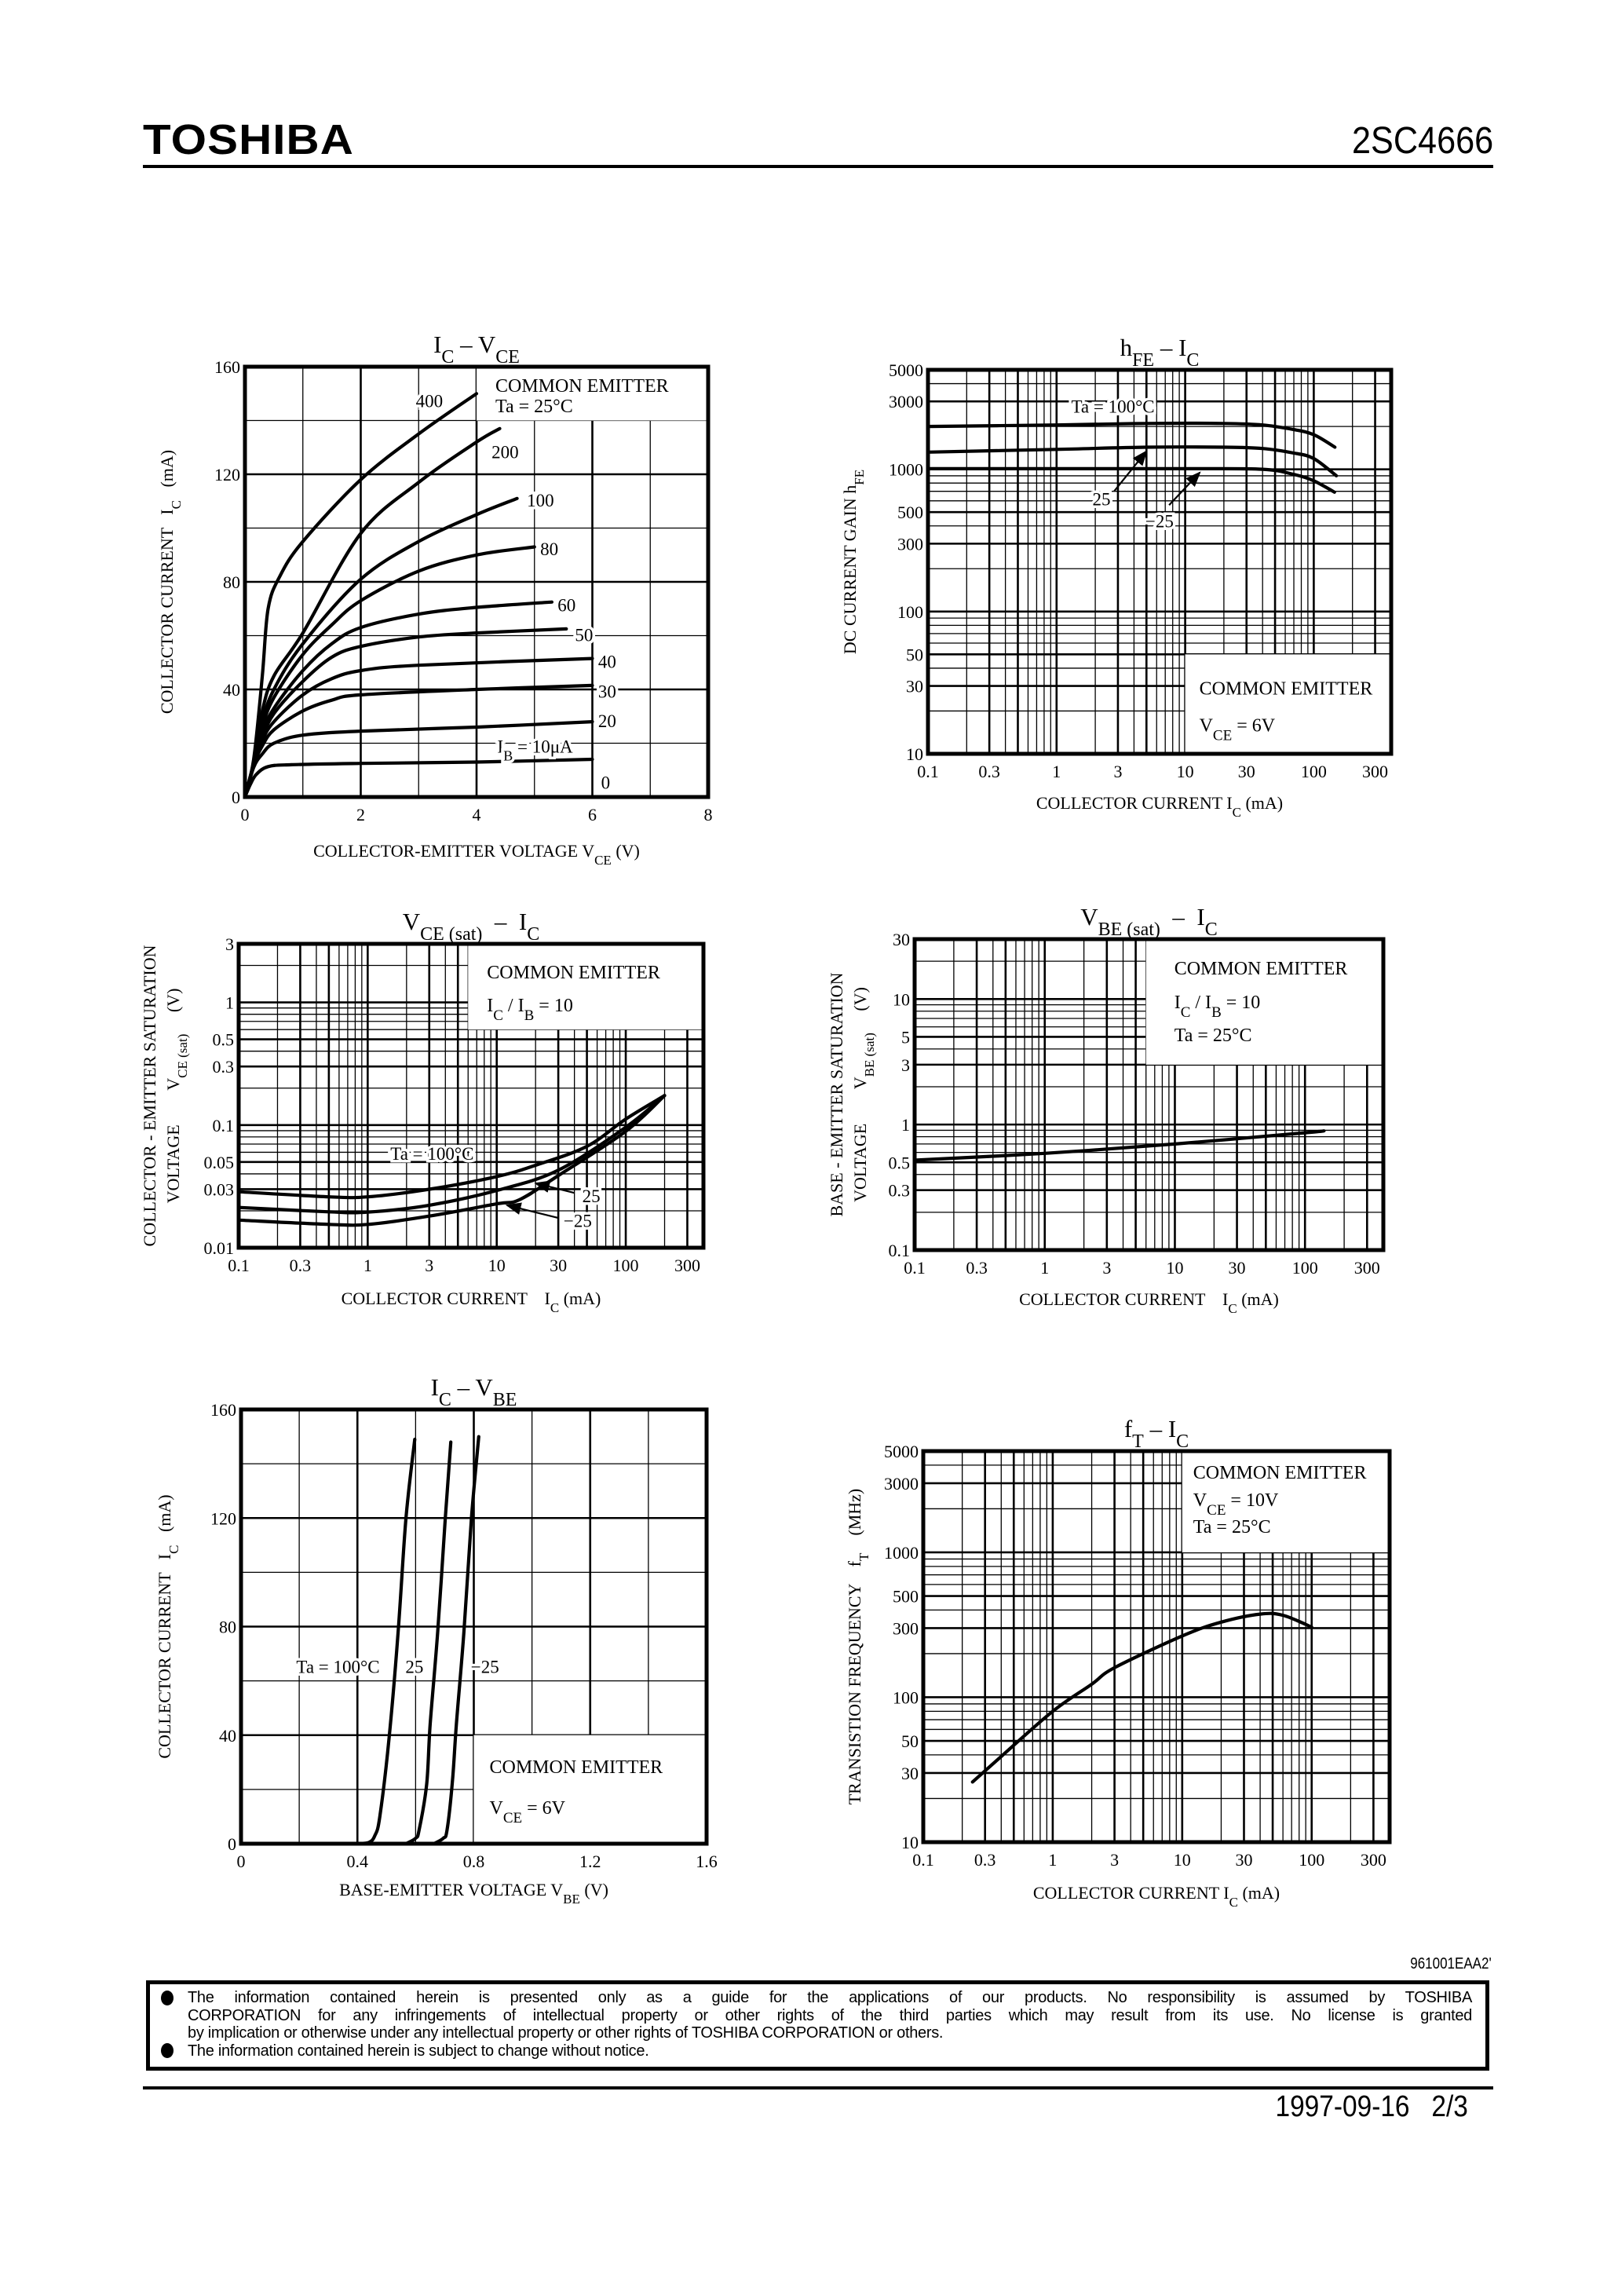  What do you see at coordinates (578, 1221) in the screenshot?
I see `text-segment: −25` at bounding box center [578, 1221].